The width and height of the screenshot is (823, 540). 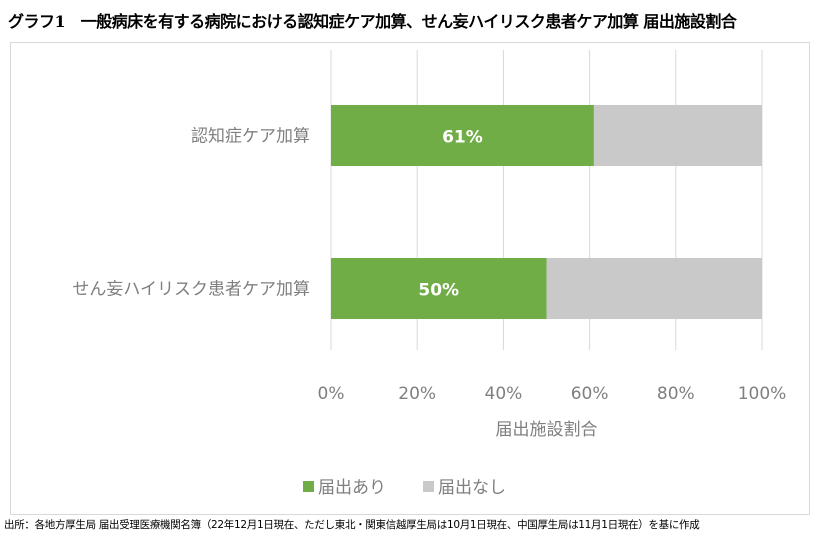 I want to click on legend-label: 届出あり, so click(x=352, y=488).